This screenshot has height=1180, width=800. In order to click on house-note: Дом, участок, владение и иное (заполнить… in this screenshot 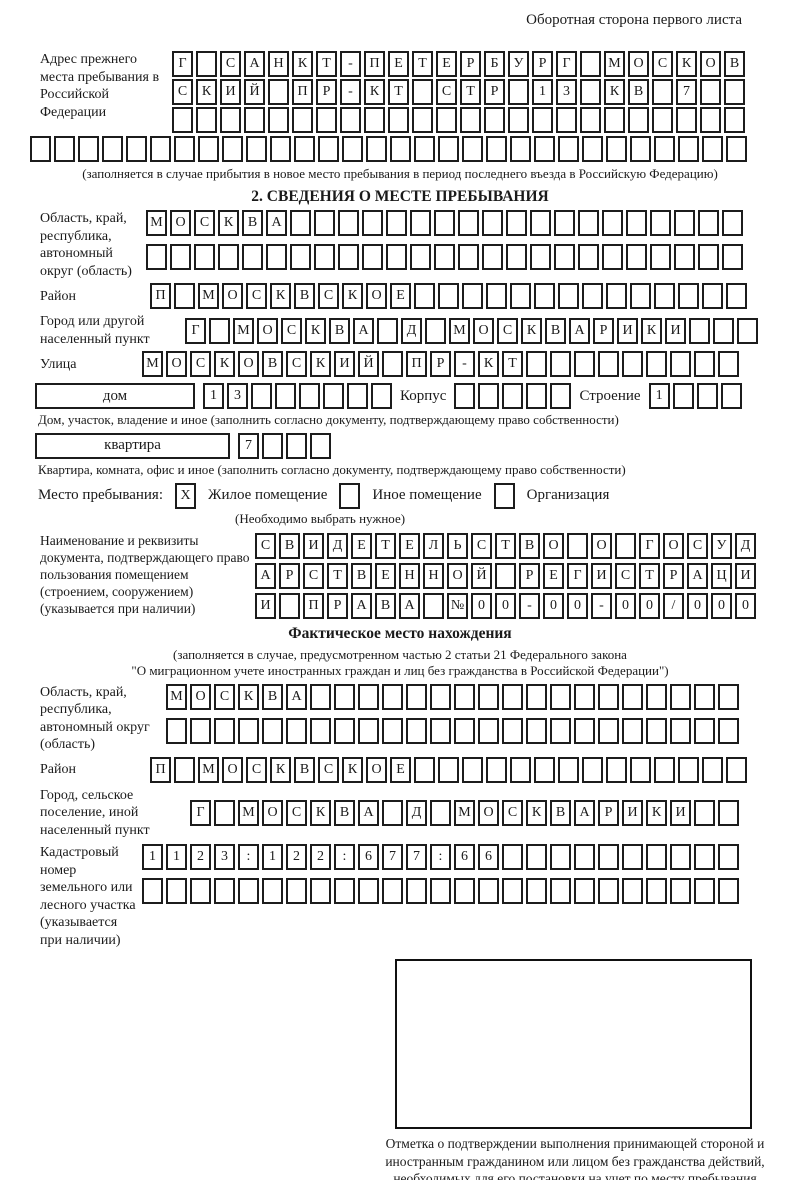, I will do `click(328, 420)`.